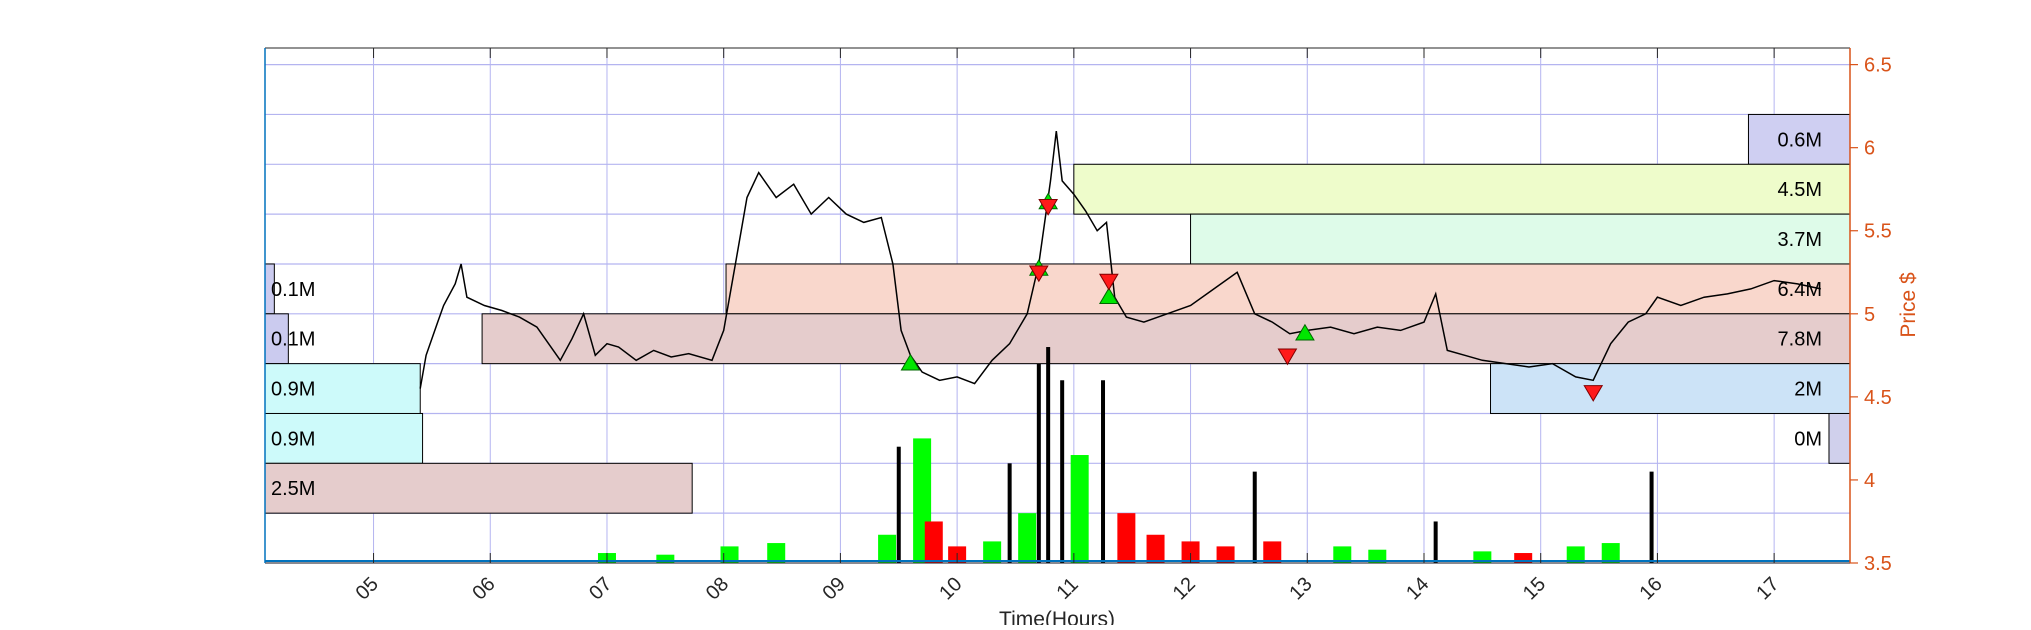 The width and height of the screenshot is (2031, 630). I want to click on y-tick-label: 4.5, so click(1878, 398).